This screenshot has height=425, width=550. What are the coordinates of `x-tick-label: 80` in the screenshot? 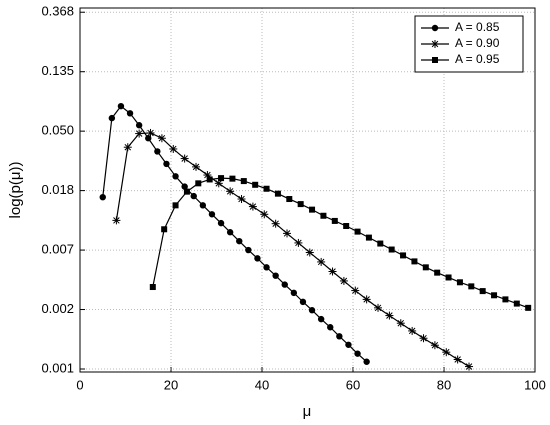 It's located at (444, 384).